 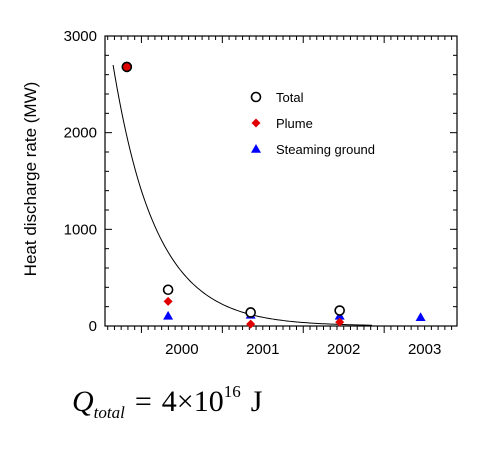 I want to click on formula-exponent: 16, so click(x=232, y=391).